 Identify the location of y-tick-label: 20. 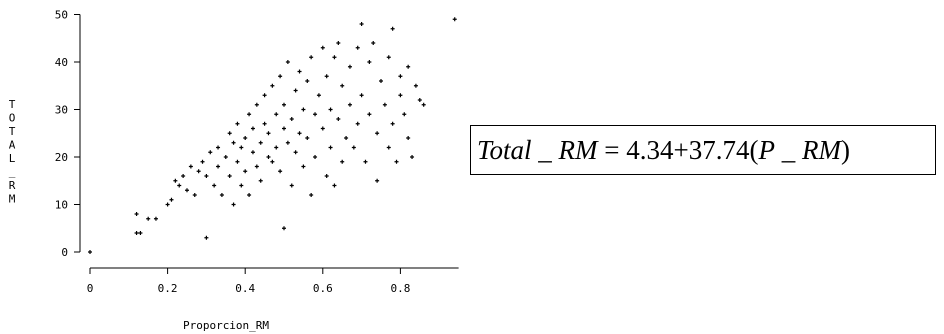
(61, 157).